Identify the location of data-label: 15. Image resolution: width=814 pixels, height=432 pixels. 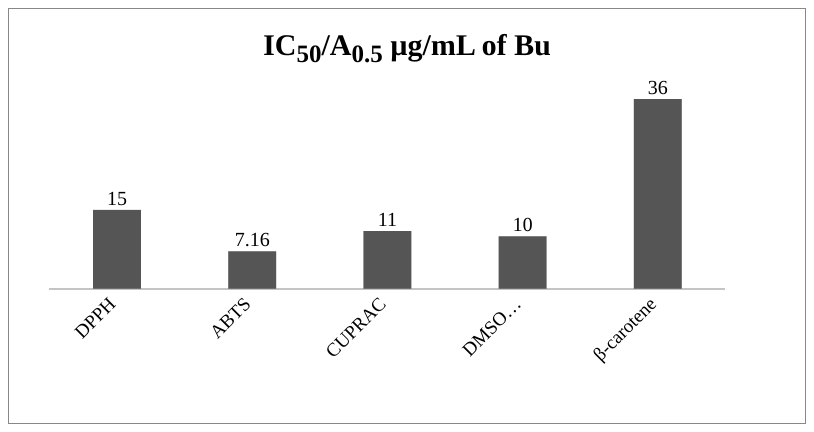
(117, 199).